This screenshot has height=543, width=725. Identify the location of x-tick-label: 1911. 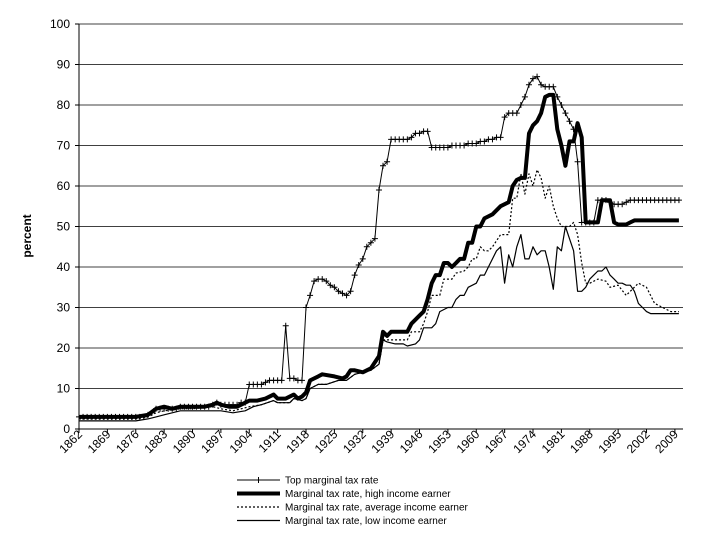
(270, 441).